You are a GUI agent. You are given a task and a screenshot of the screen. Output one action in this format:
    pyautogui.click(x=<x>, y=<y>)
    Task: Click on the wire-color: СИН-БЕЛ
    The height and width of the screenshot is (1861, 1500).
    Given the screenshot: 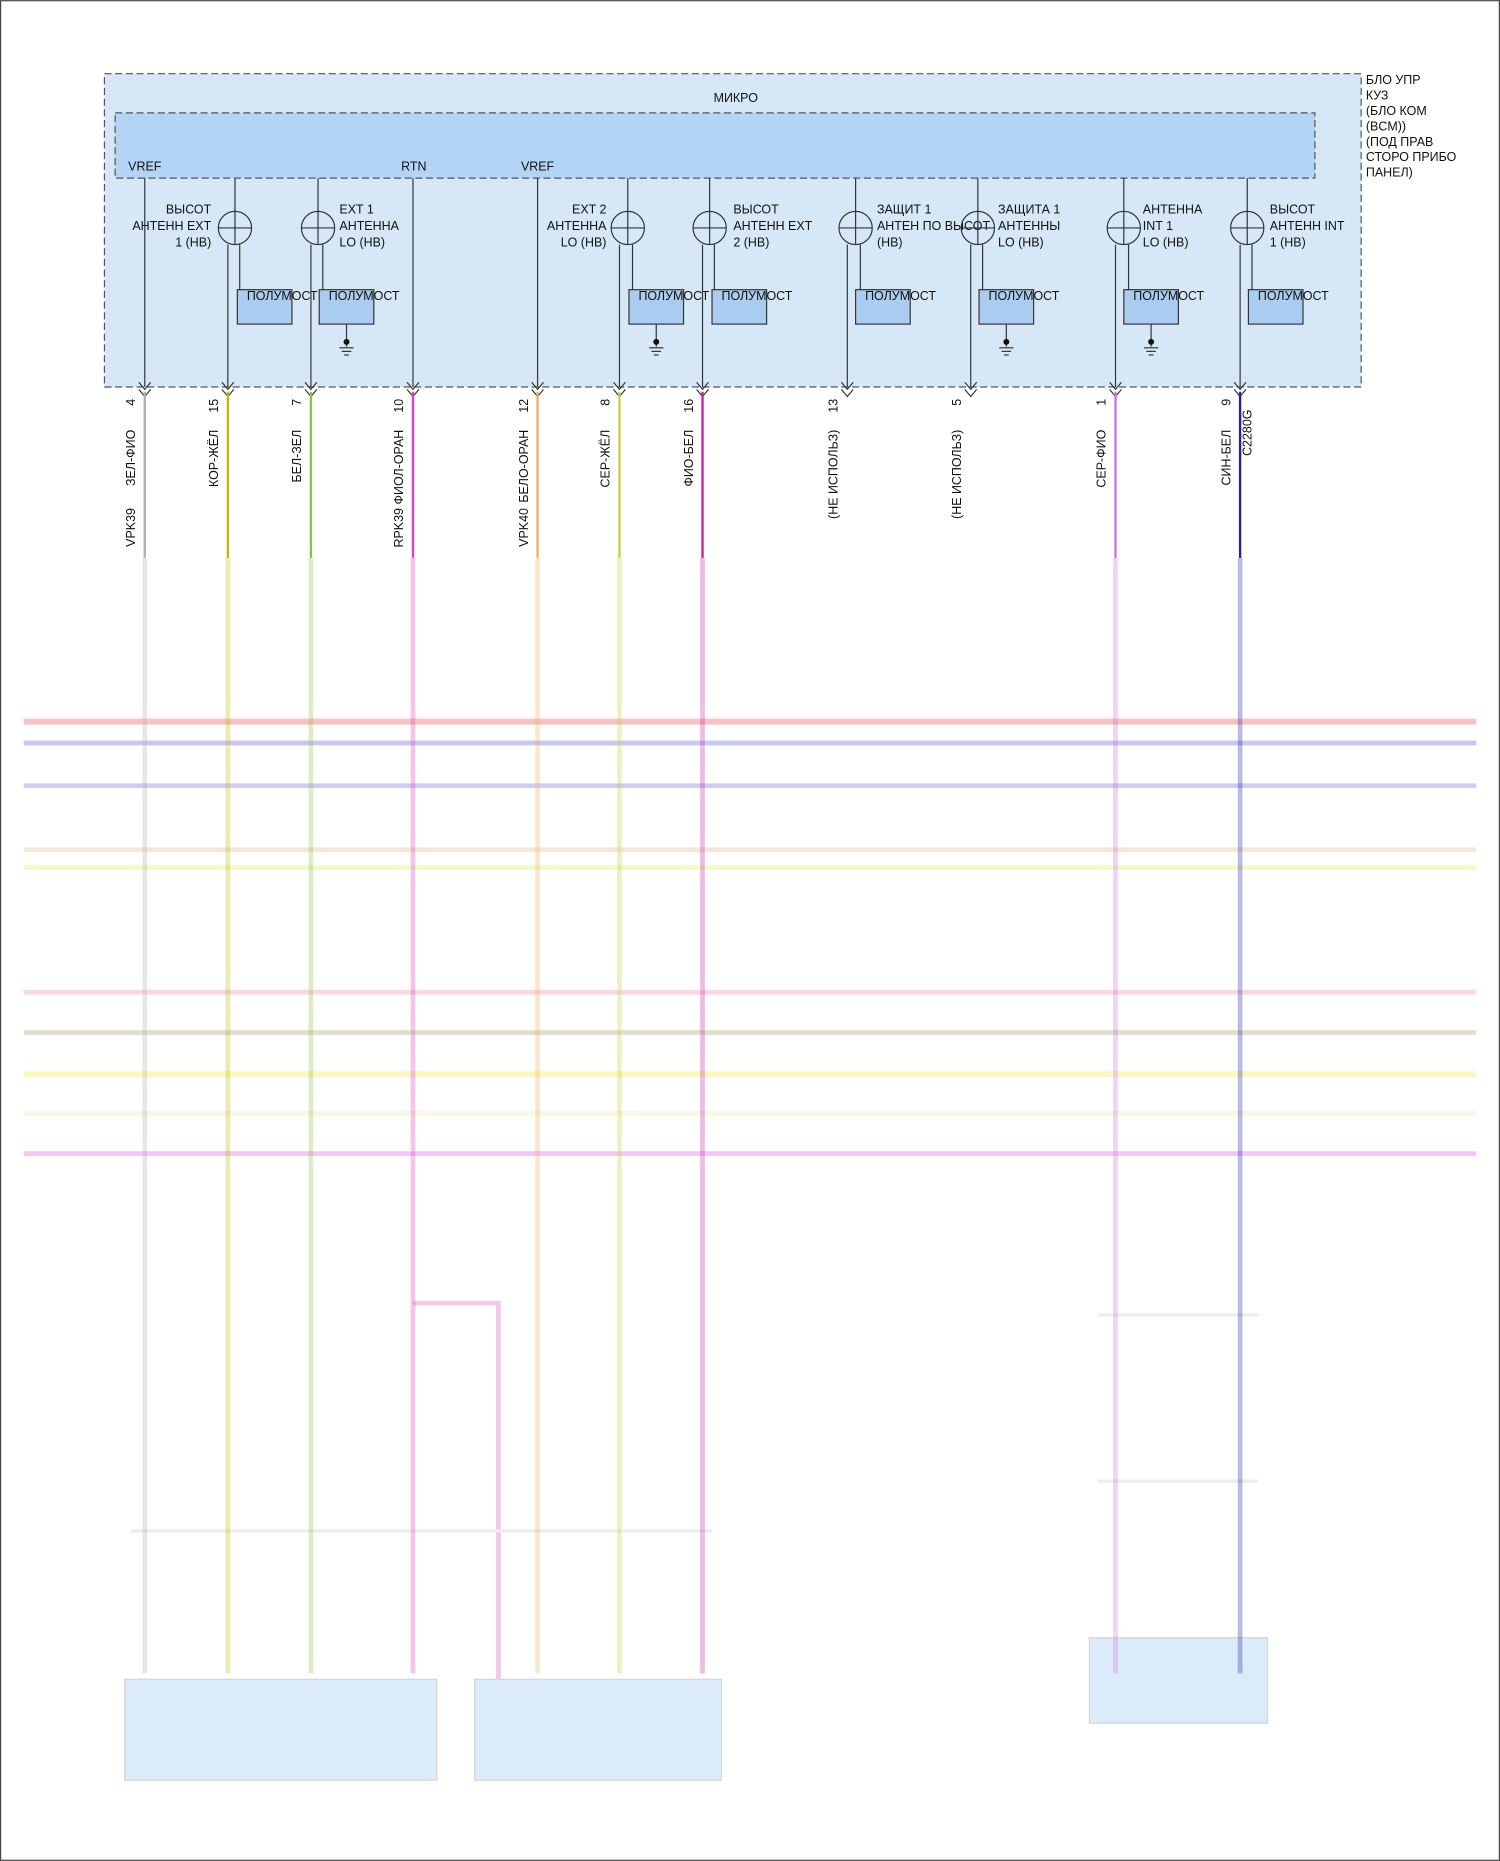 What is the action you would take?
    pyautogui.click(x=1226, y=458)
    